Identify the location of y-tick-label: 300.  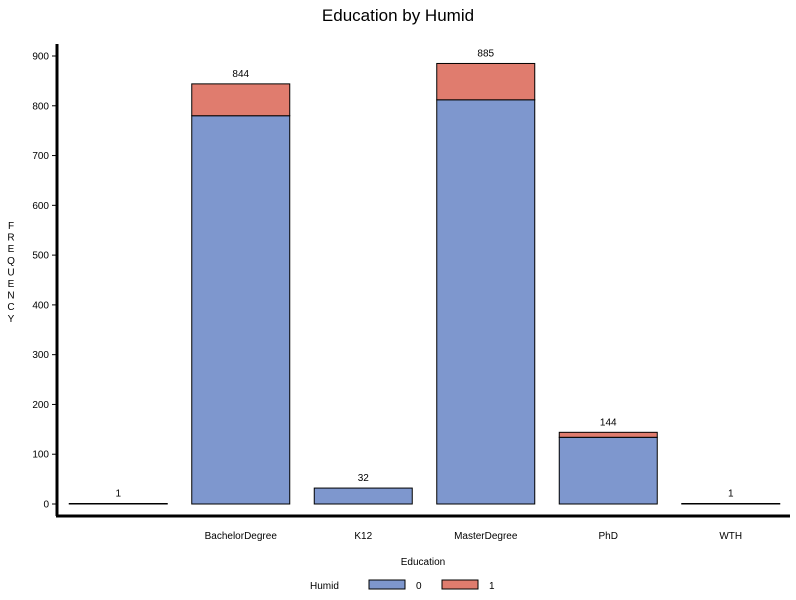
(40, 355).